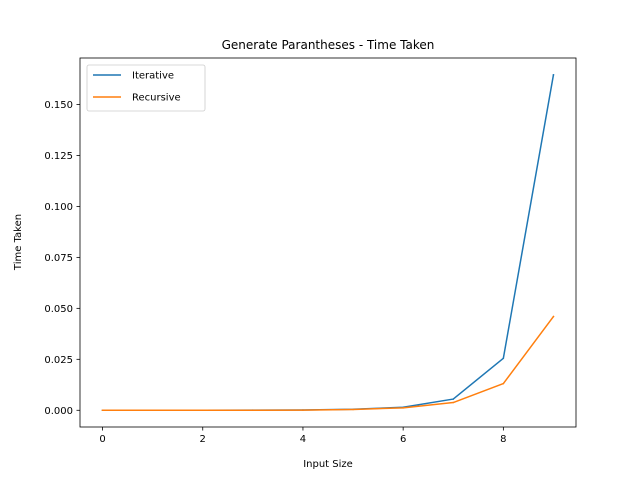 The image size is (640, 480). Describe the element at coordinates (328, 464) in the screenshot. I see `x-axis-label: Input Size` at that location.